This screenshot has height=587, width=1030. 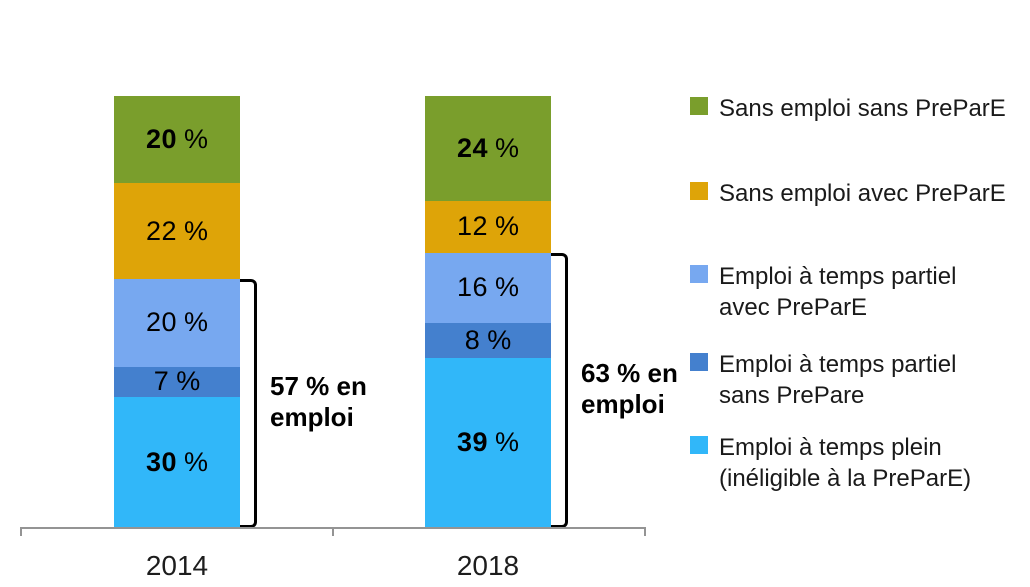 I want to click on legend-label: Emploi à temps partiel avec PreParE, so click(x=838, y=292).